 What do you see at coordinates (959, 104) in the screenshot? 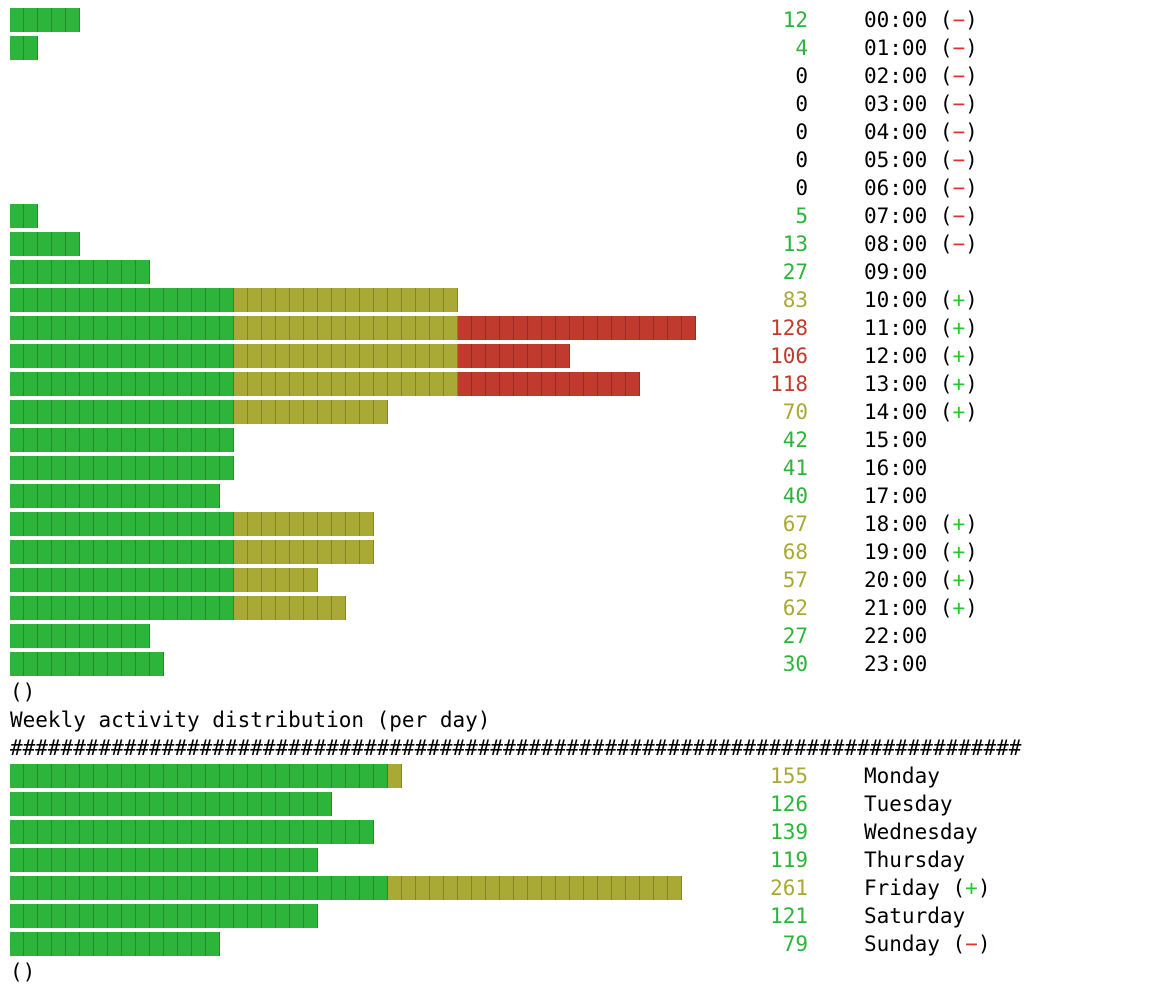
I see `minus-sign: −` at bounding box center [959, 104].